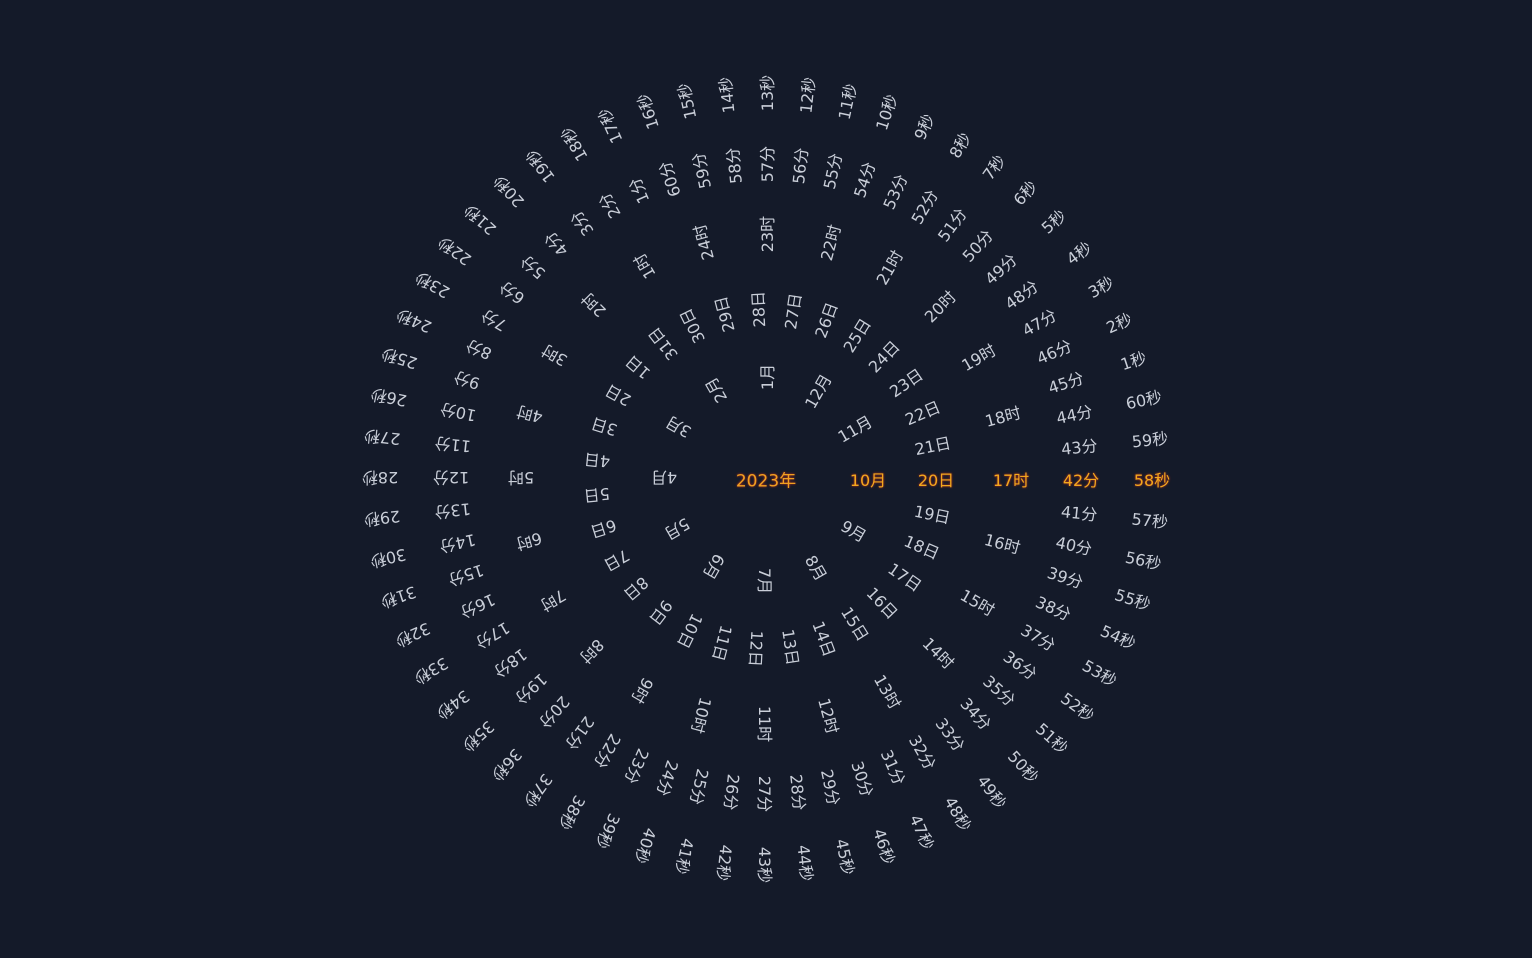 Image resolution: width=1532 pixels, height=958 pixels. Describe the element at coordinates (616, 560) in the screenshot. I see `day-ring-item: 7日` at that location.